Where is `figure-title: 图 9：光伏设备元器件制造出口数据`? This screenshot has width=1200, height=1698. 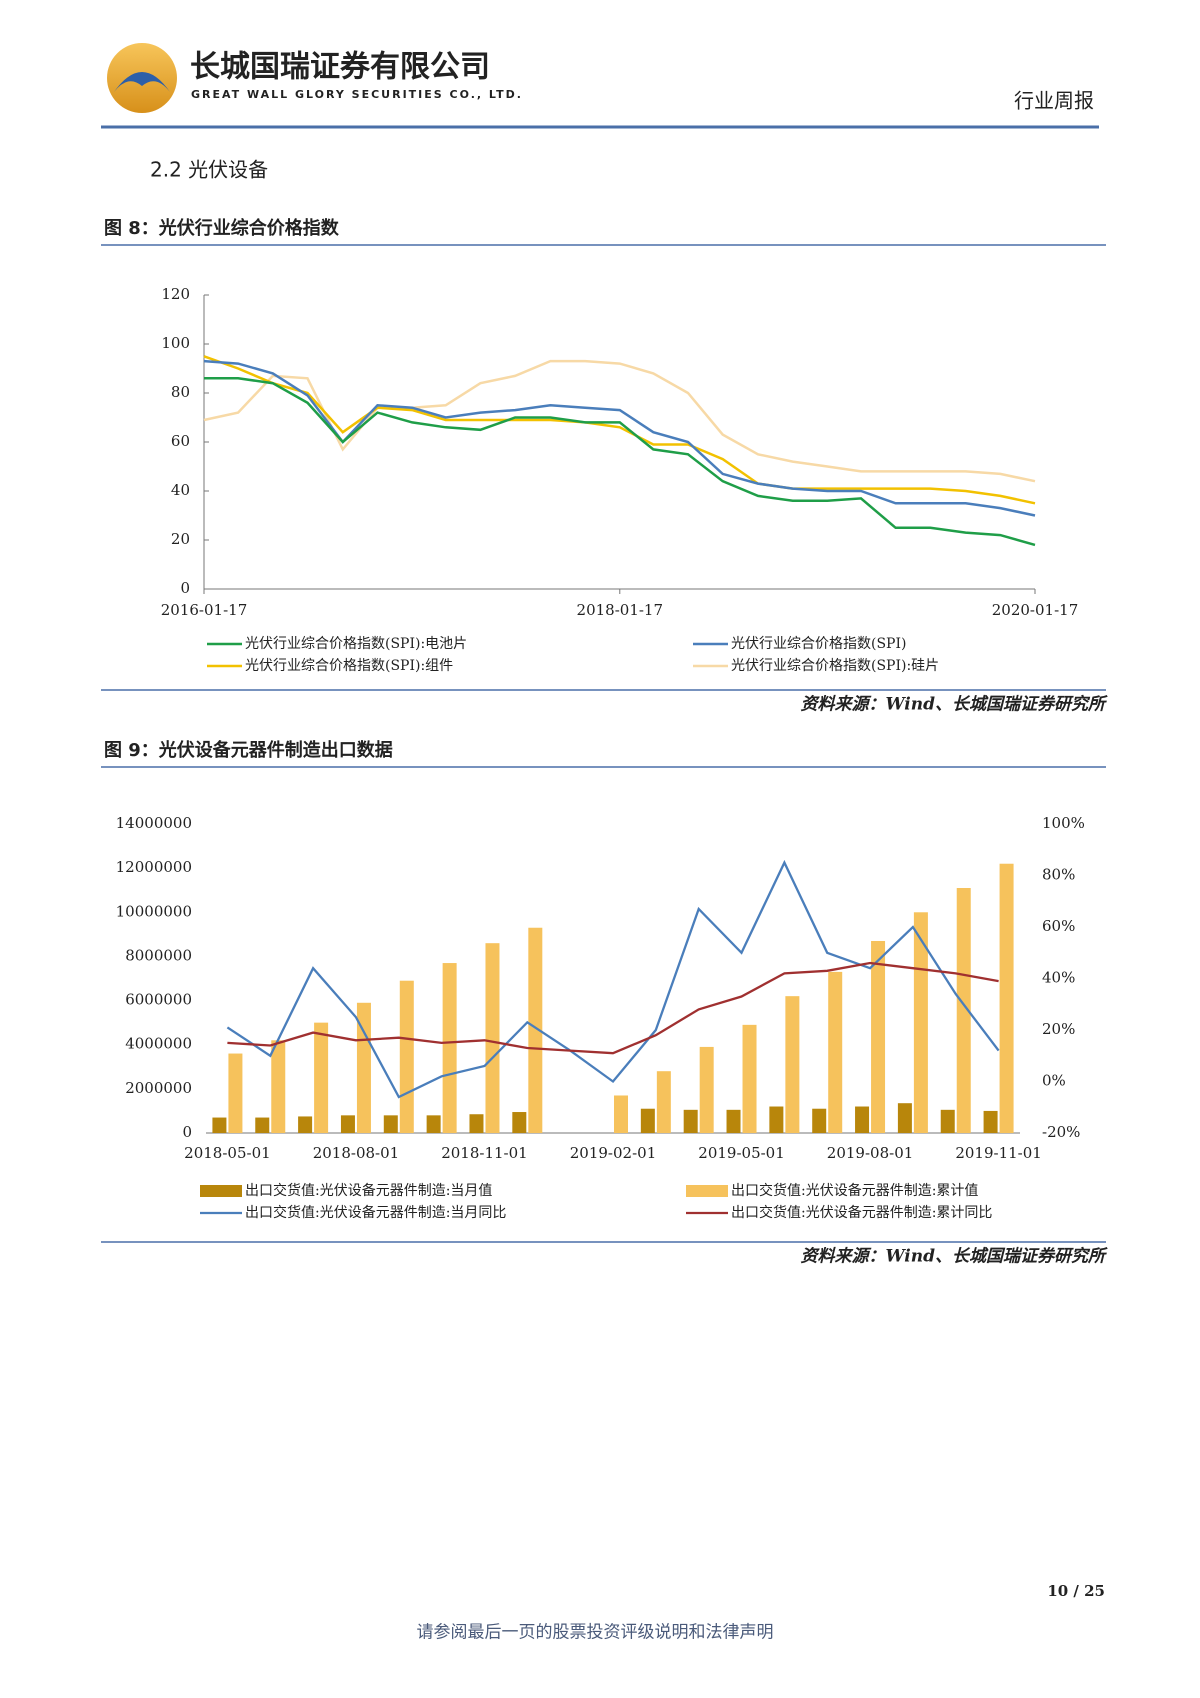 figure-title: 图 9：光伏设备元器件制造出口数据 is located at coordinates (248, 750).